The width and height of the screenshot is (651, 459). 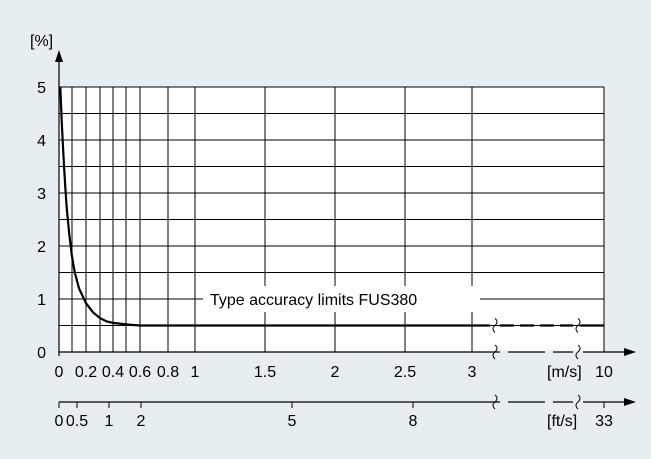 What do you see at coordinates (41, 247) in the screenshot?
I see `y-tick-label: 2` at bounding box center [41, 247].